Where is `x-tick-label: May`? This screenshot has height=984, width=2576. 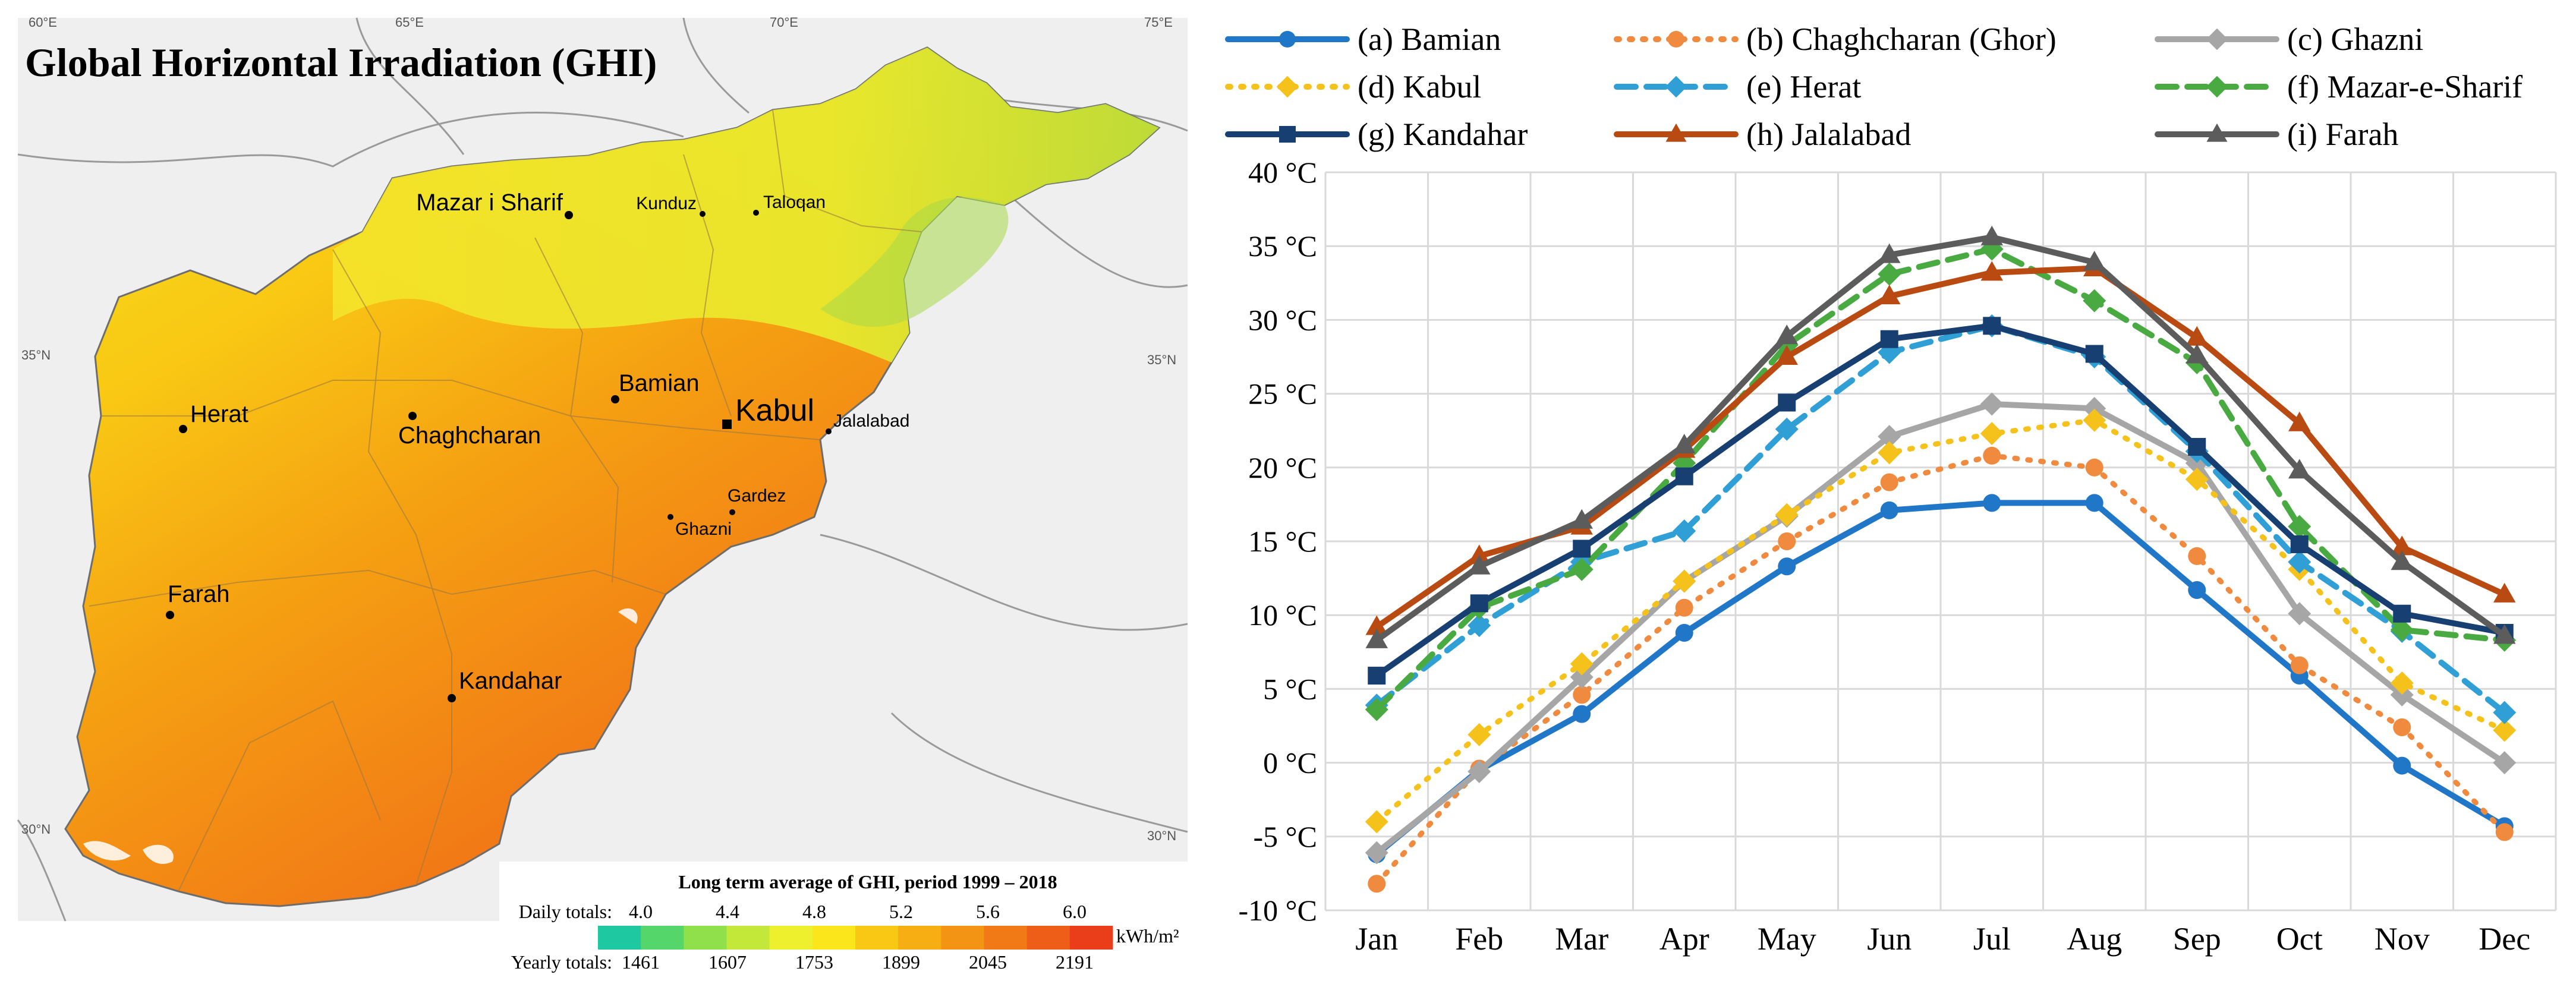
x-tick-label: May is located at coordinates (1787, 939).